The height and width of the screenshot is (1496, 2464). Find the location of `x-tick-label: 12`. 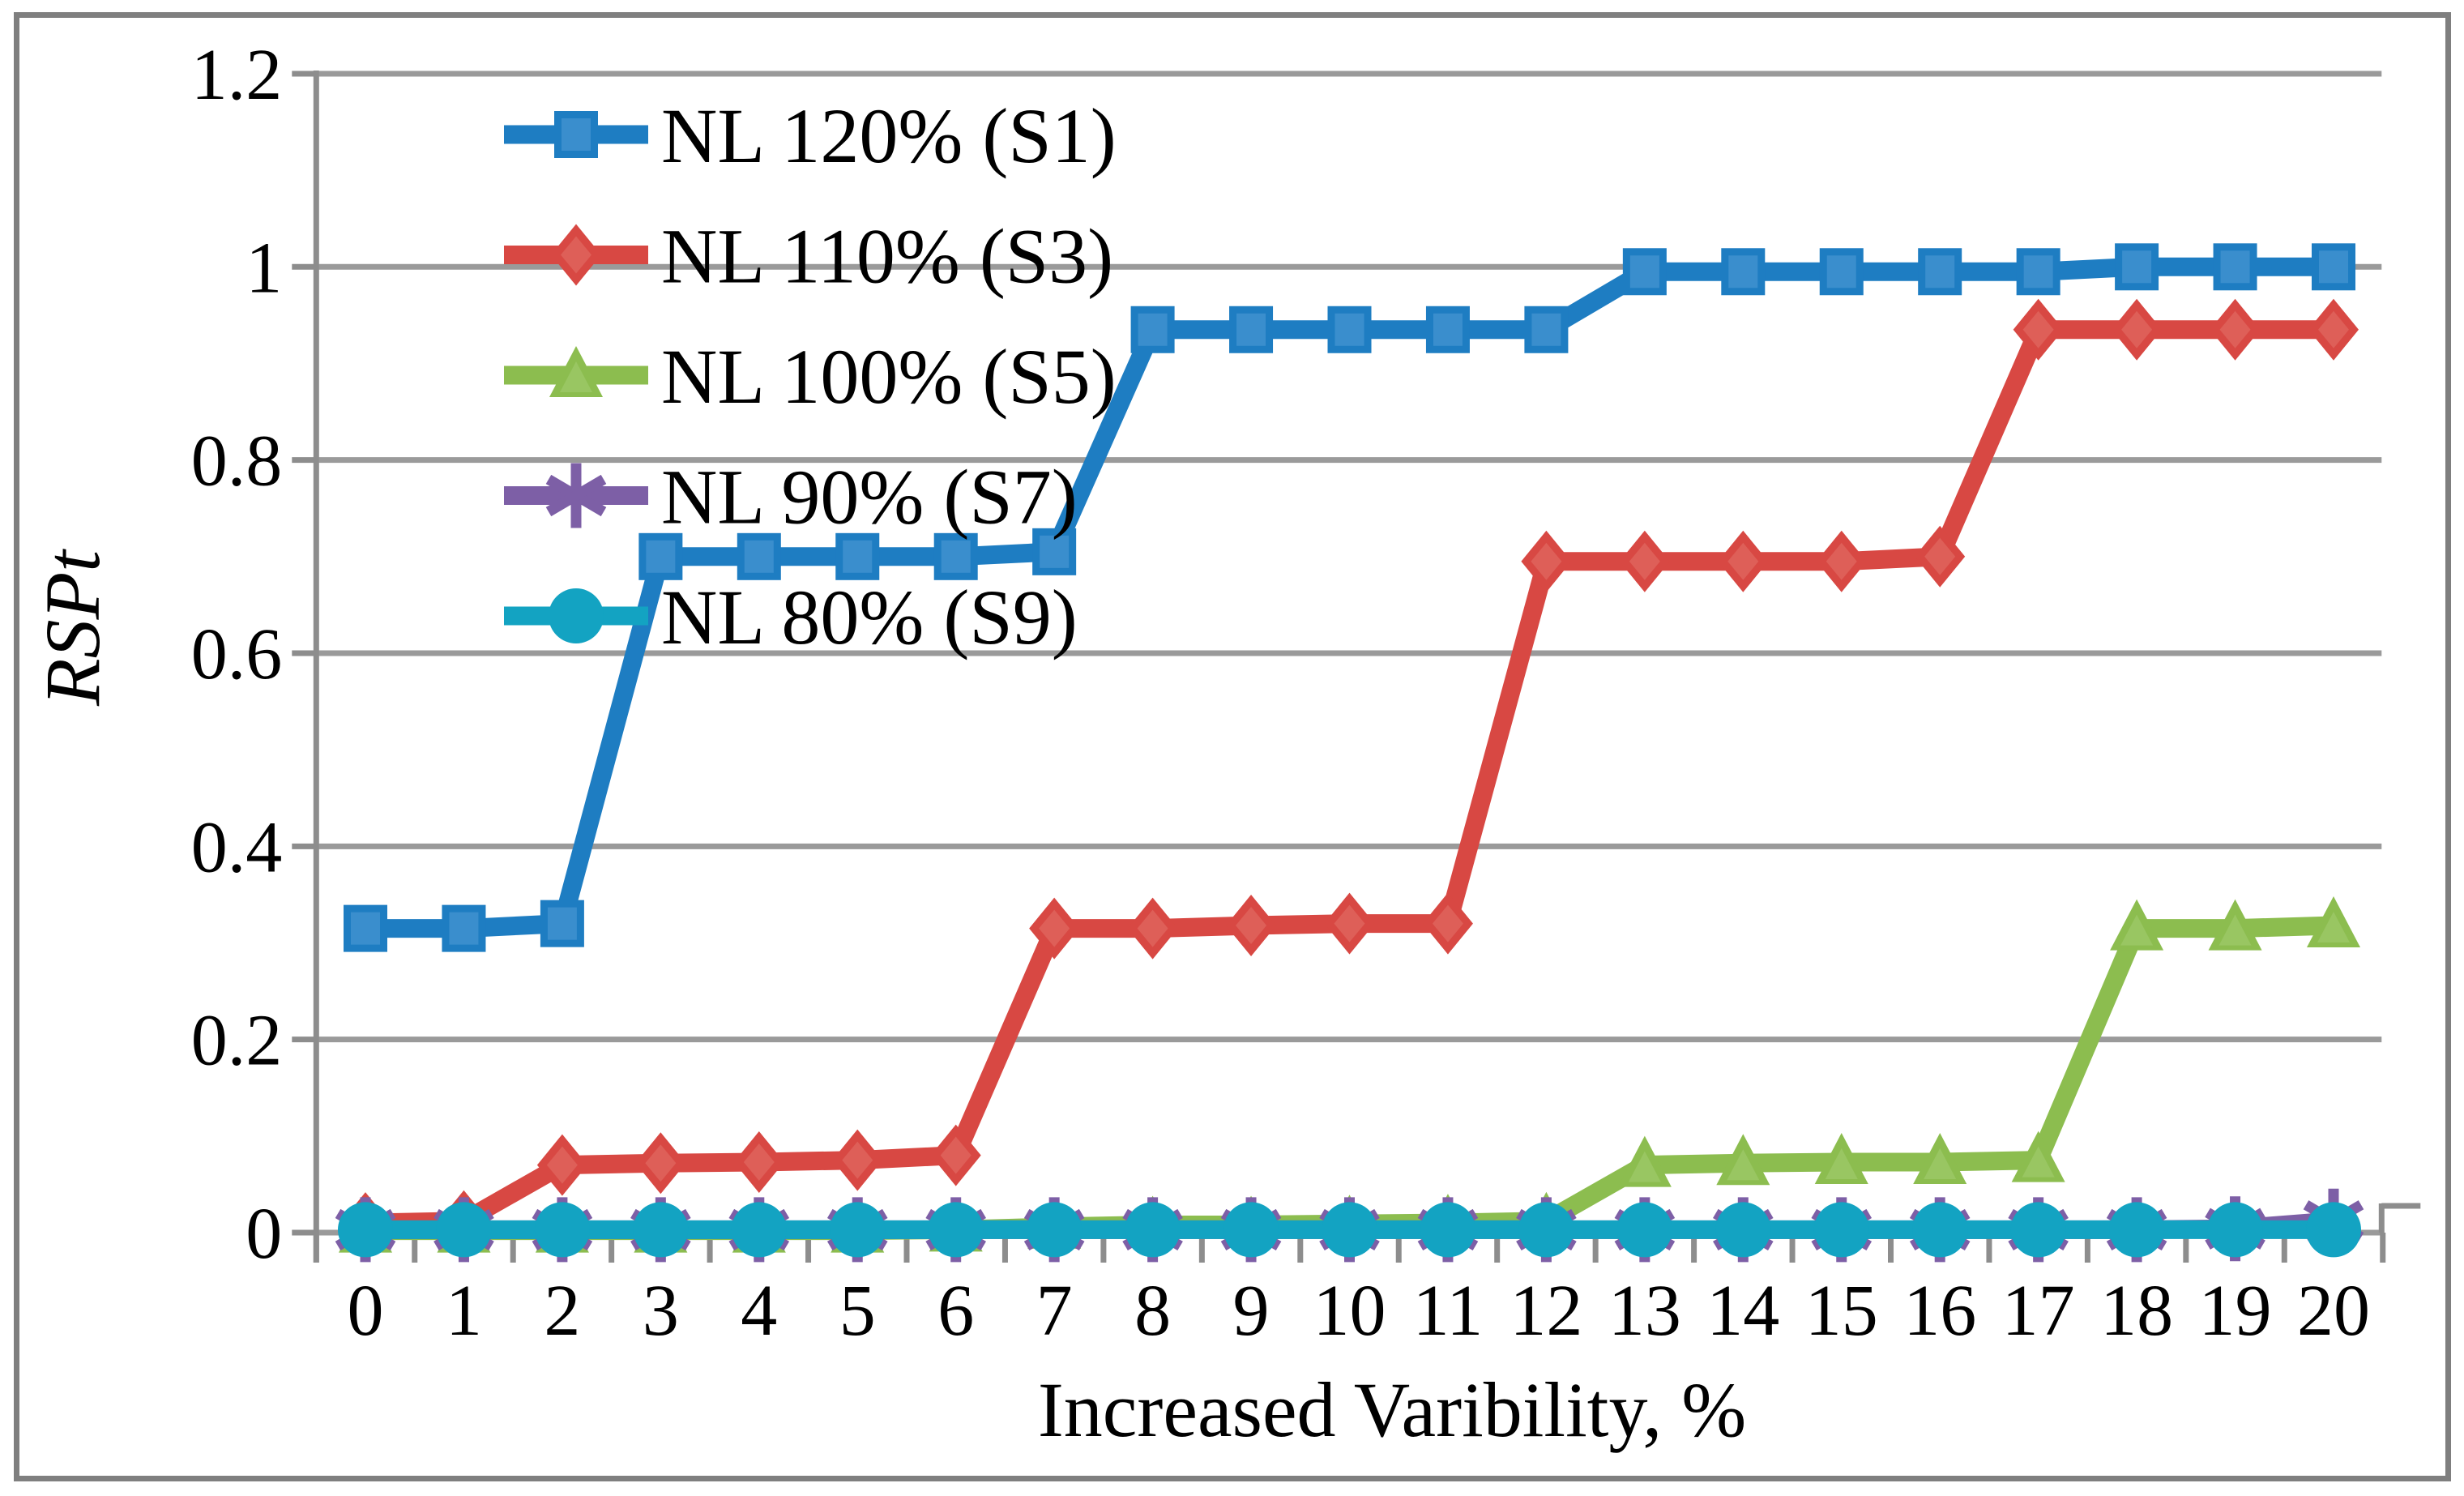

x-tick-label: 12 is located at coordinates (1546, 1311).